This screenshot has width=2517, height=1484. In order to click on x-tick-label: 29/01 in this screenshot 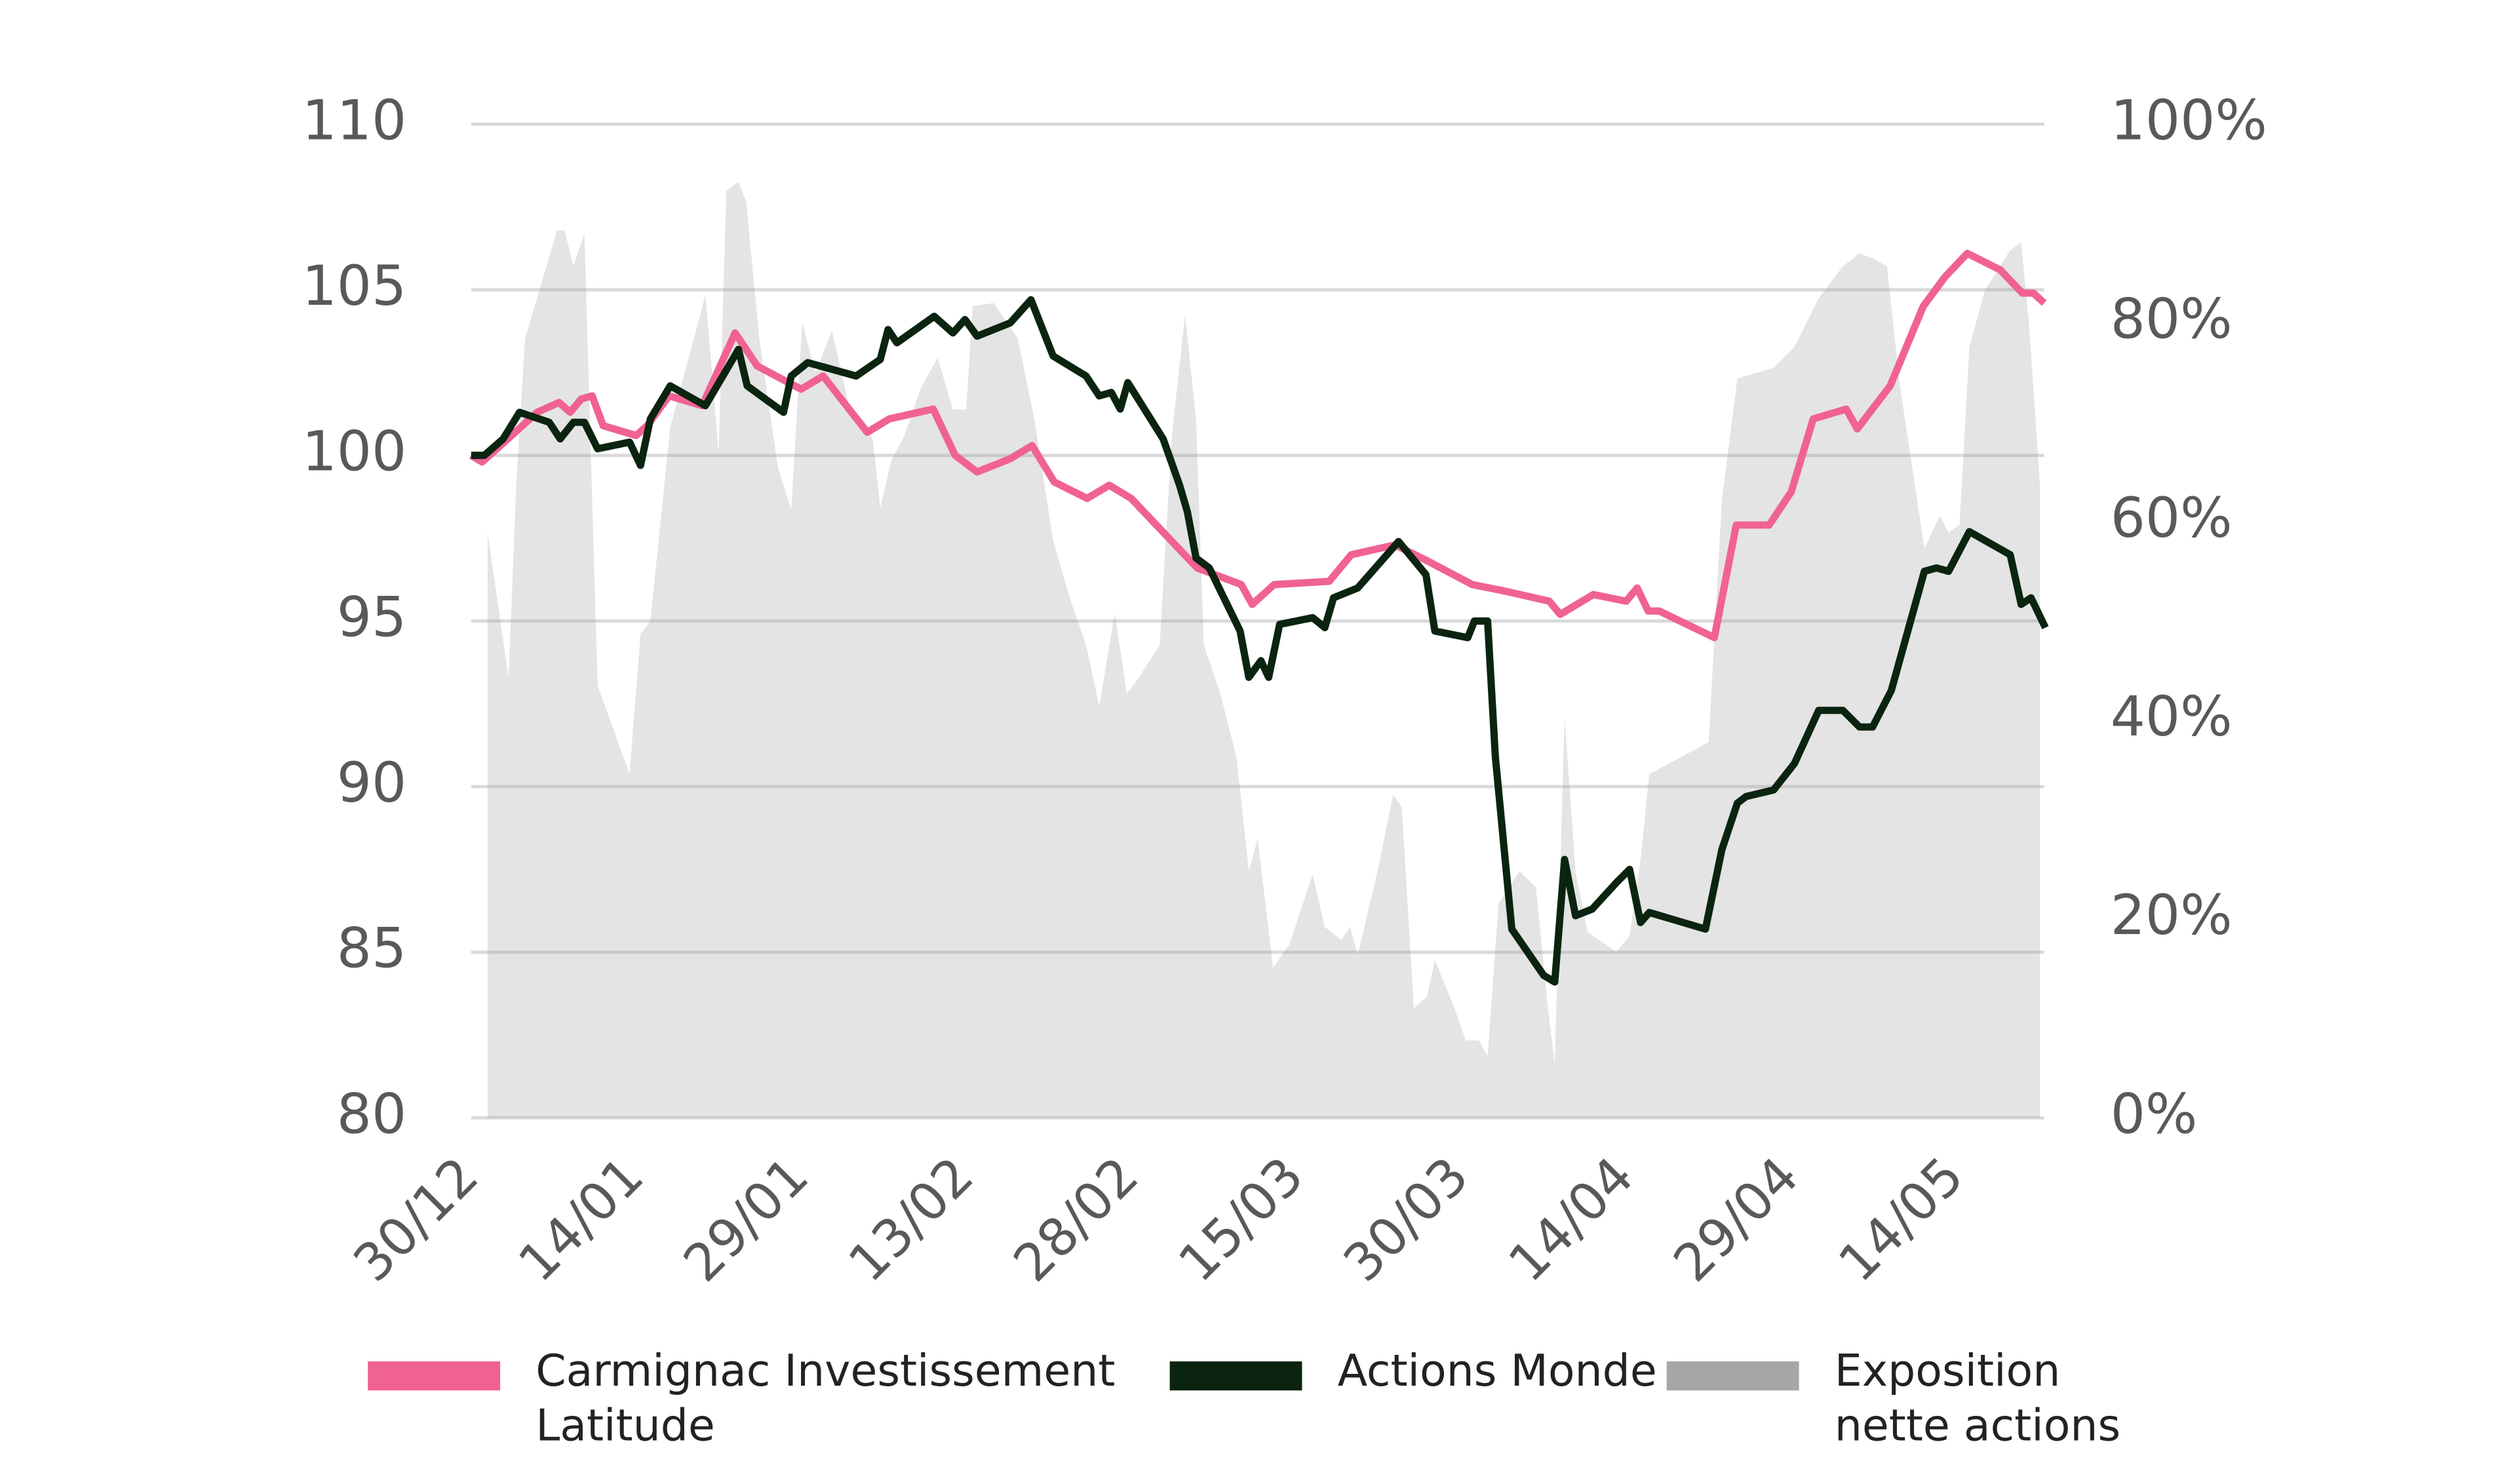, I will do `click(746, 1220)`.